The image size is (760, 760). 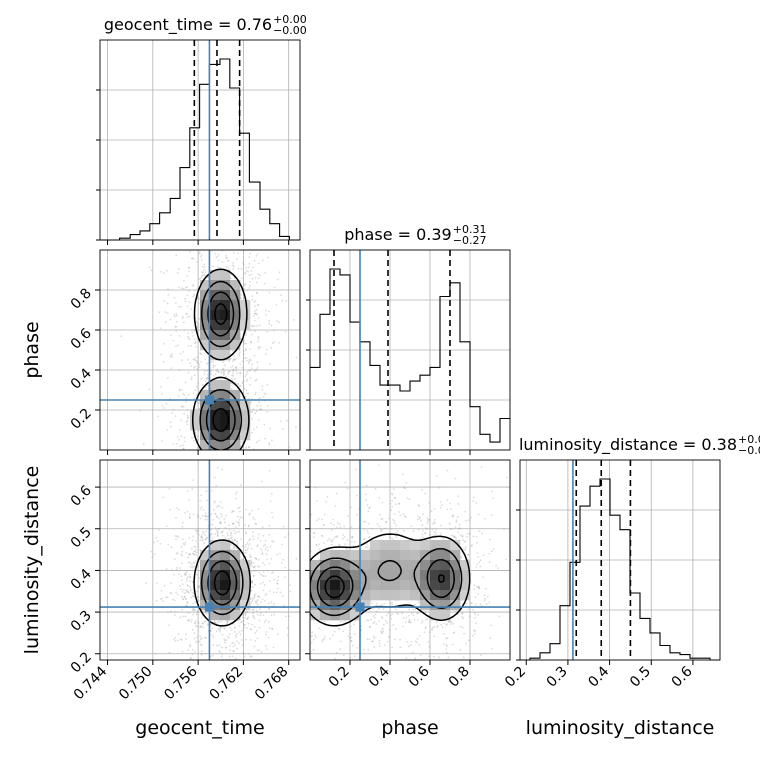 I want to click on panel-border, so click(x=200, y=560).